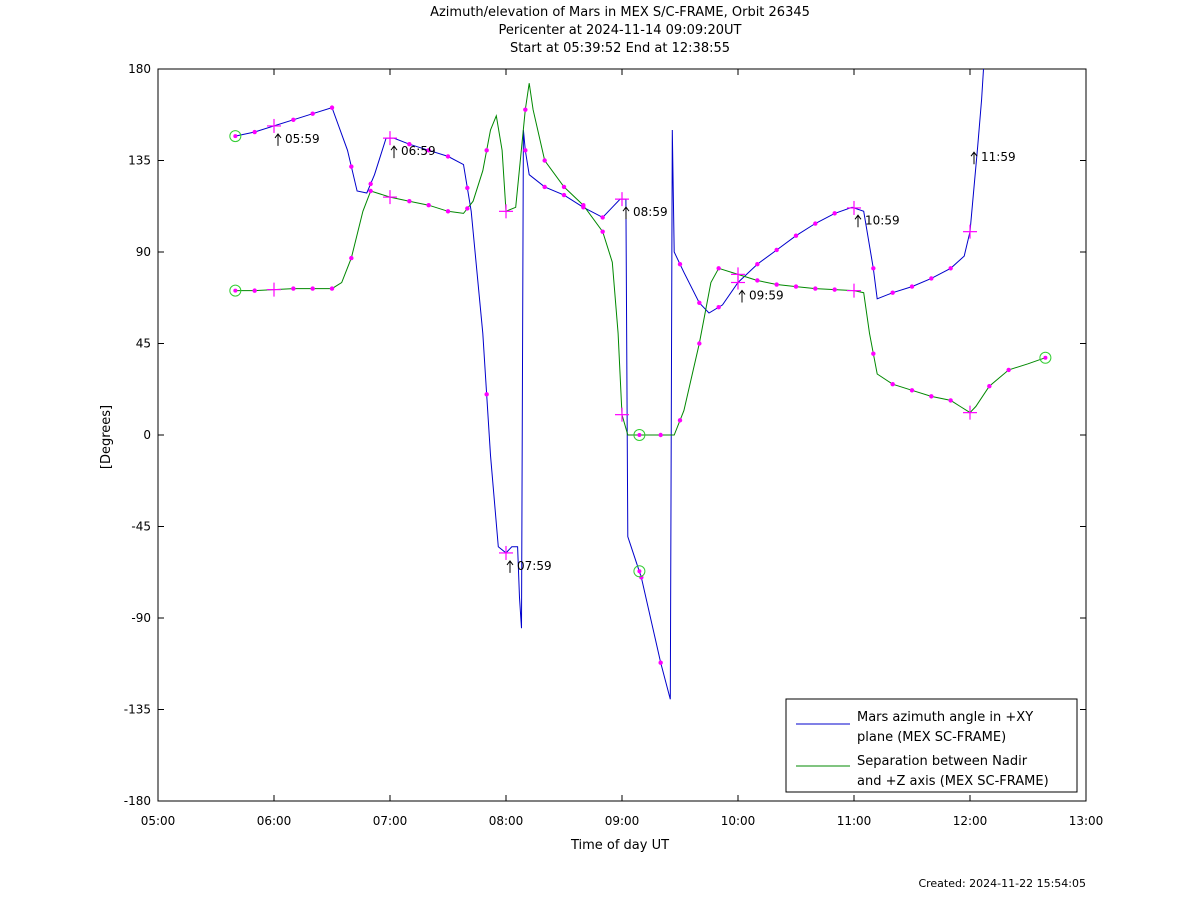  Describe the element at coordinates (143, 252) in the screenshot. I see `y-tick-label: 90` at that location.